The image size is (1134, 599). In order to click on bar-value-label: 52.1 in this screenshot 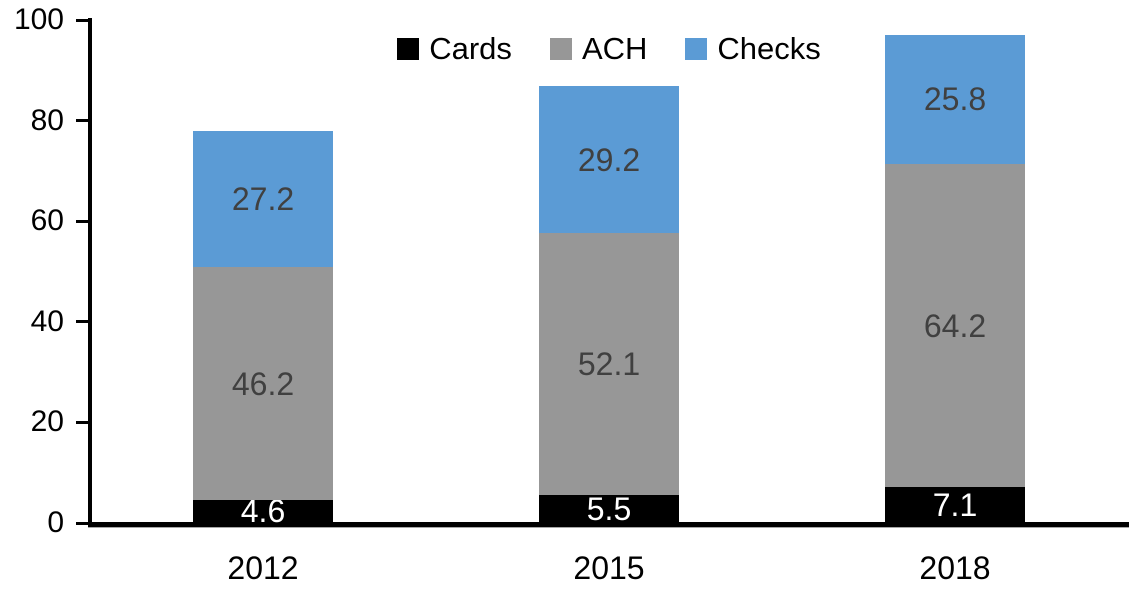, I will do `click(609, 364)`.